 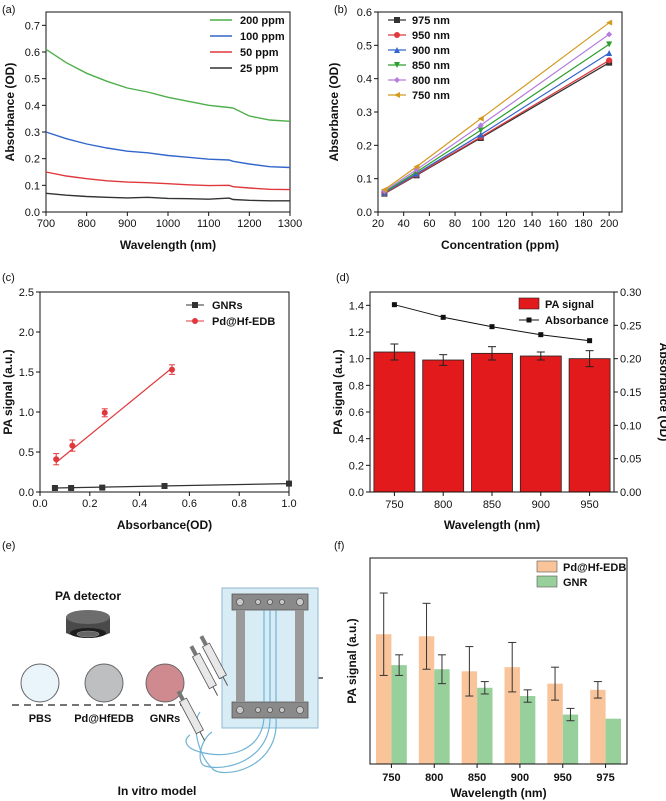 I want to click on x-tick-label: 850, so click(x=477, y=778).